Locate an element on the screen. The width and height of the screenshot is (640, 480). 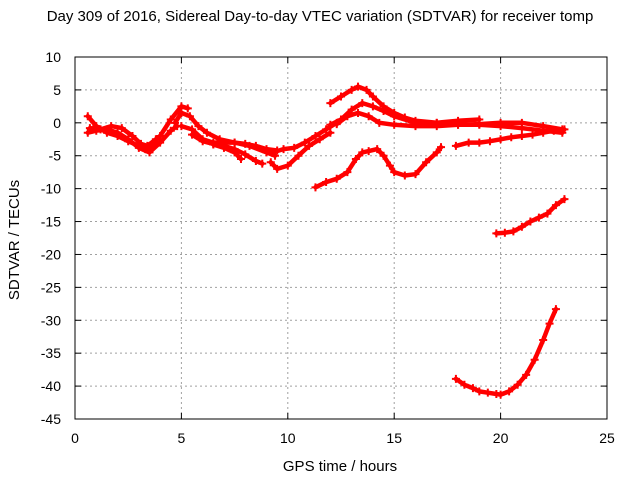
x-tick-label: 0 is located at coordinates (75, 438).